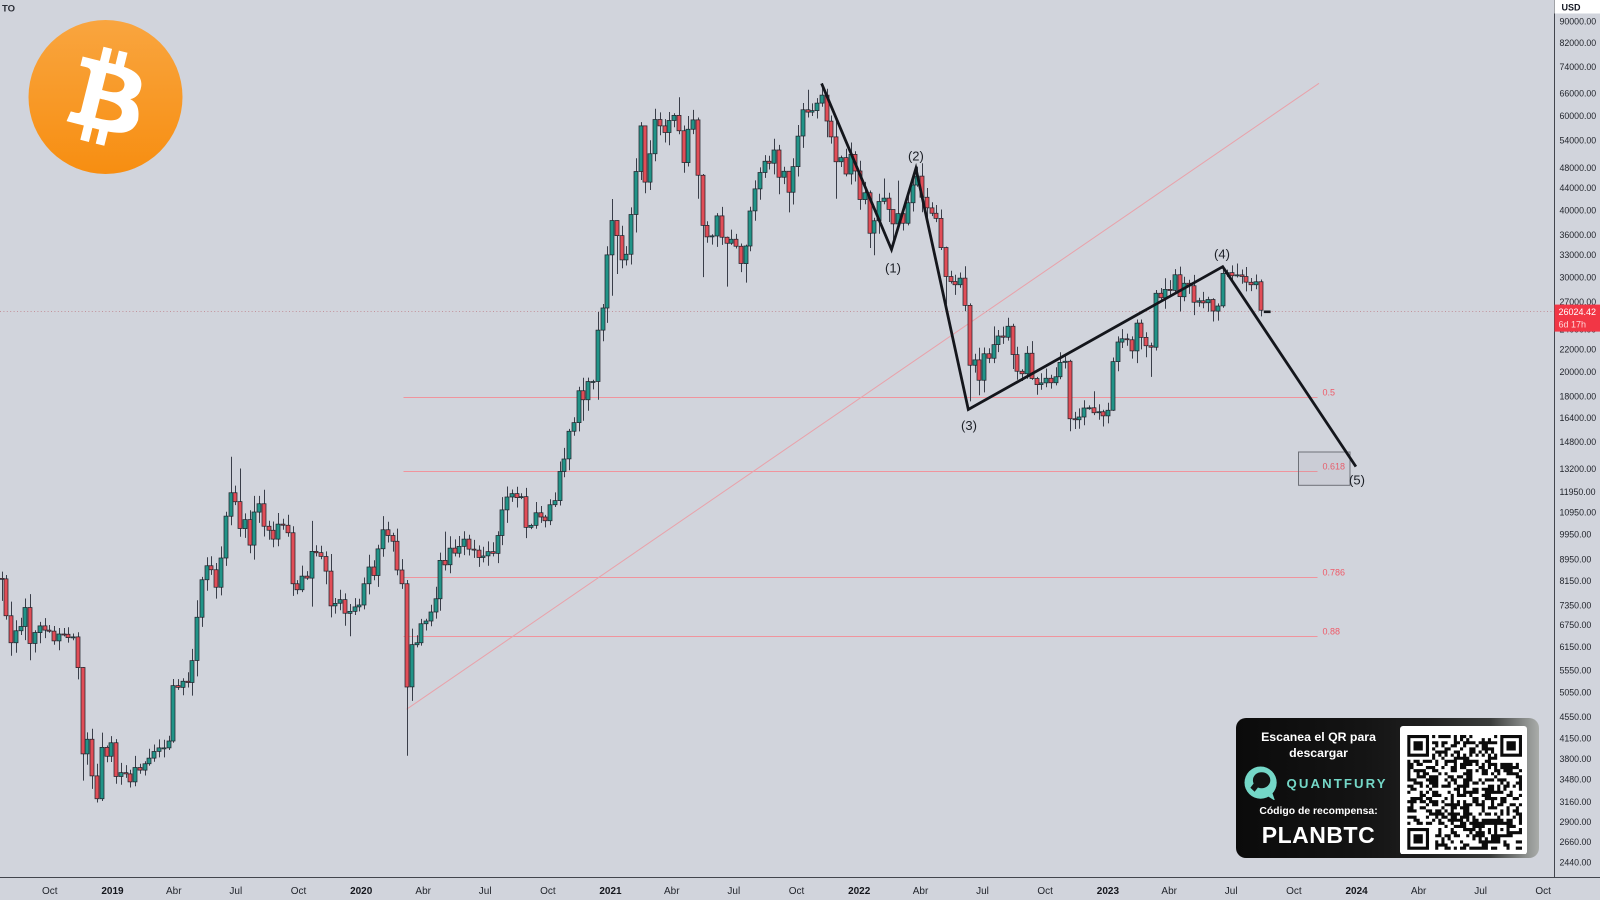  I want to click on svg-text: 48000.00, so click(1578, 168).